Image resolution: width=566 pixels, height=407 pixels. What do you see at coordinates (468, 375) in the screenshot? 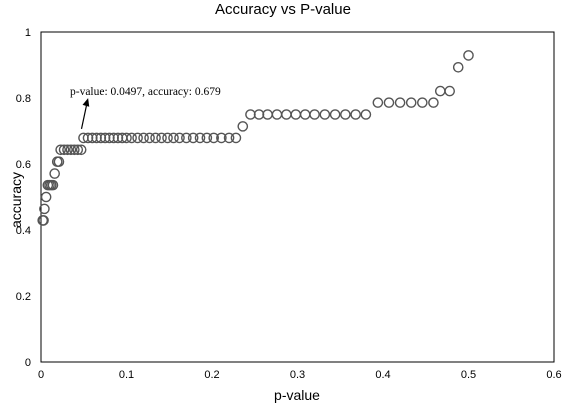
I see `x-tick-label: 0.5` at bounding box center [468, 375].